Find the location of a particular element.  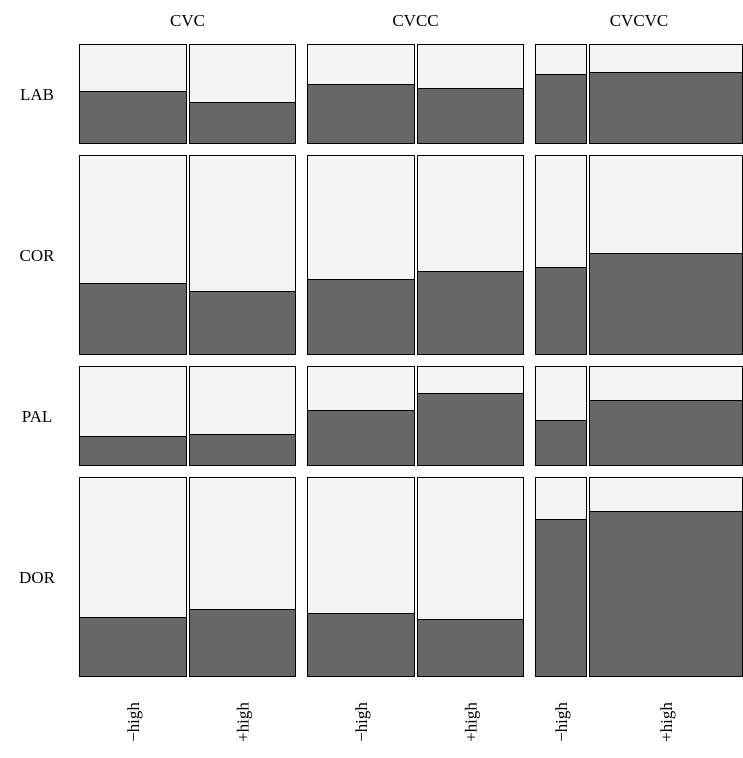

row-label-pal: PAL is located at coordinates (37, 416).